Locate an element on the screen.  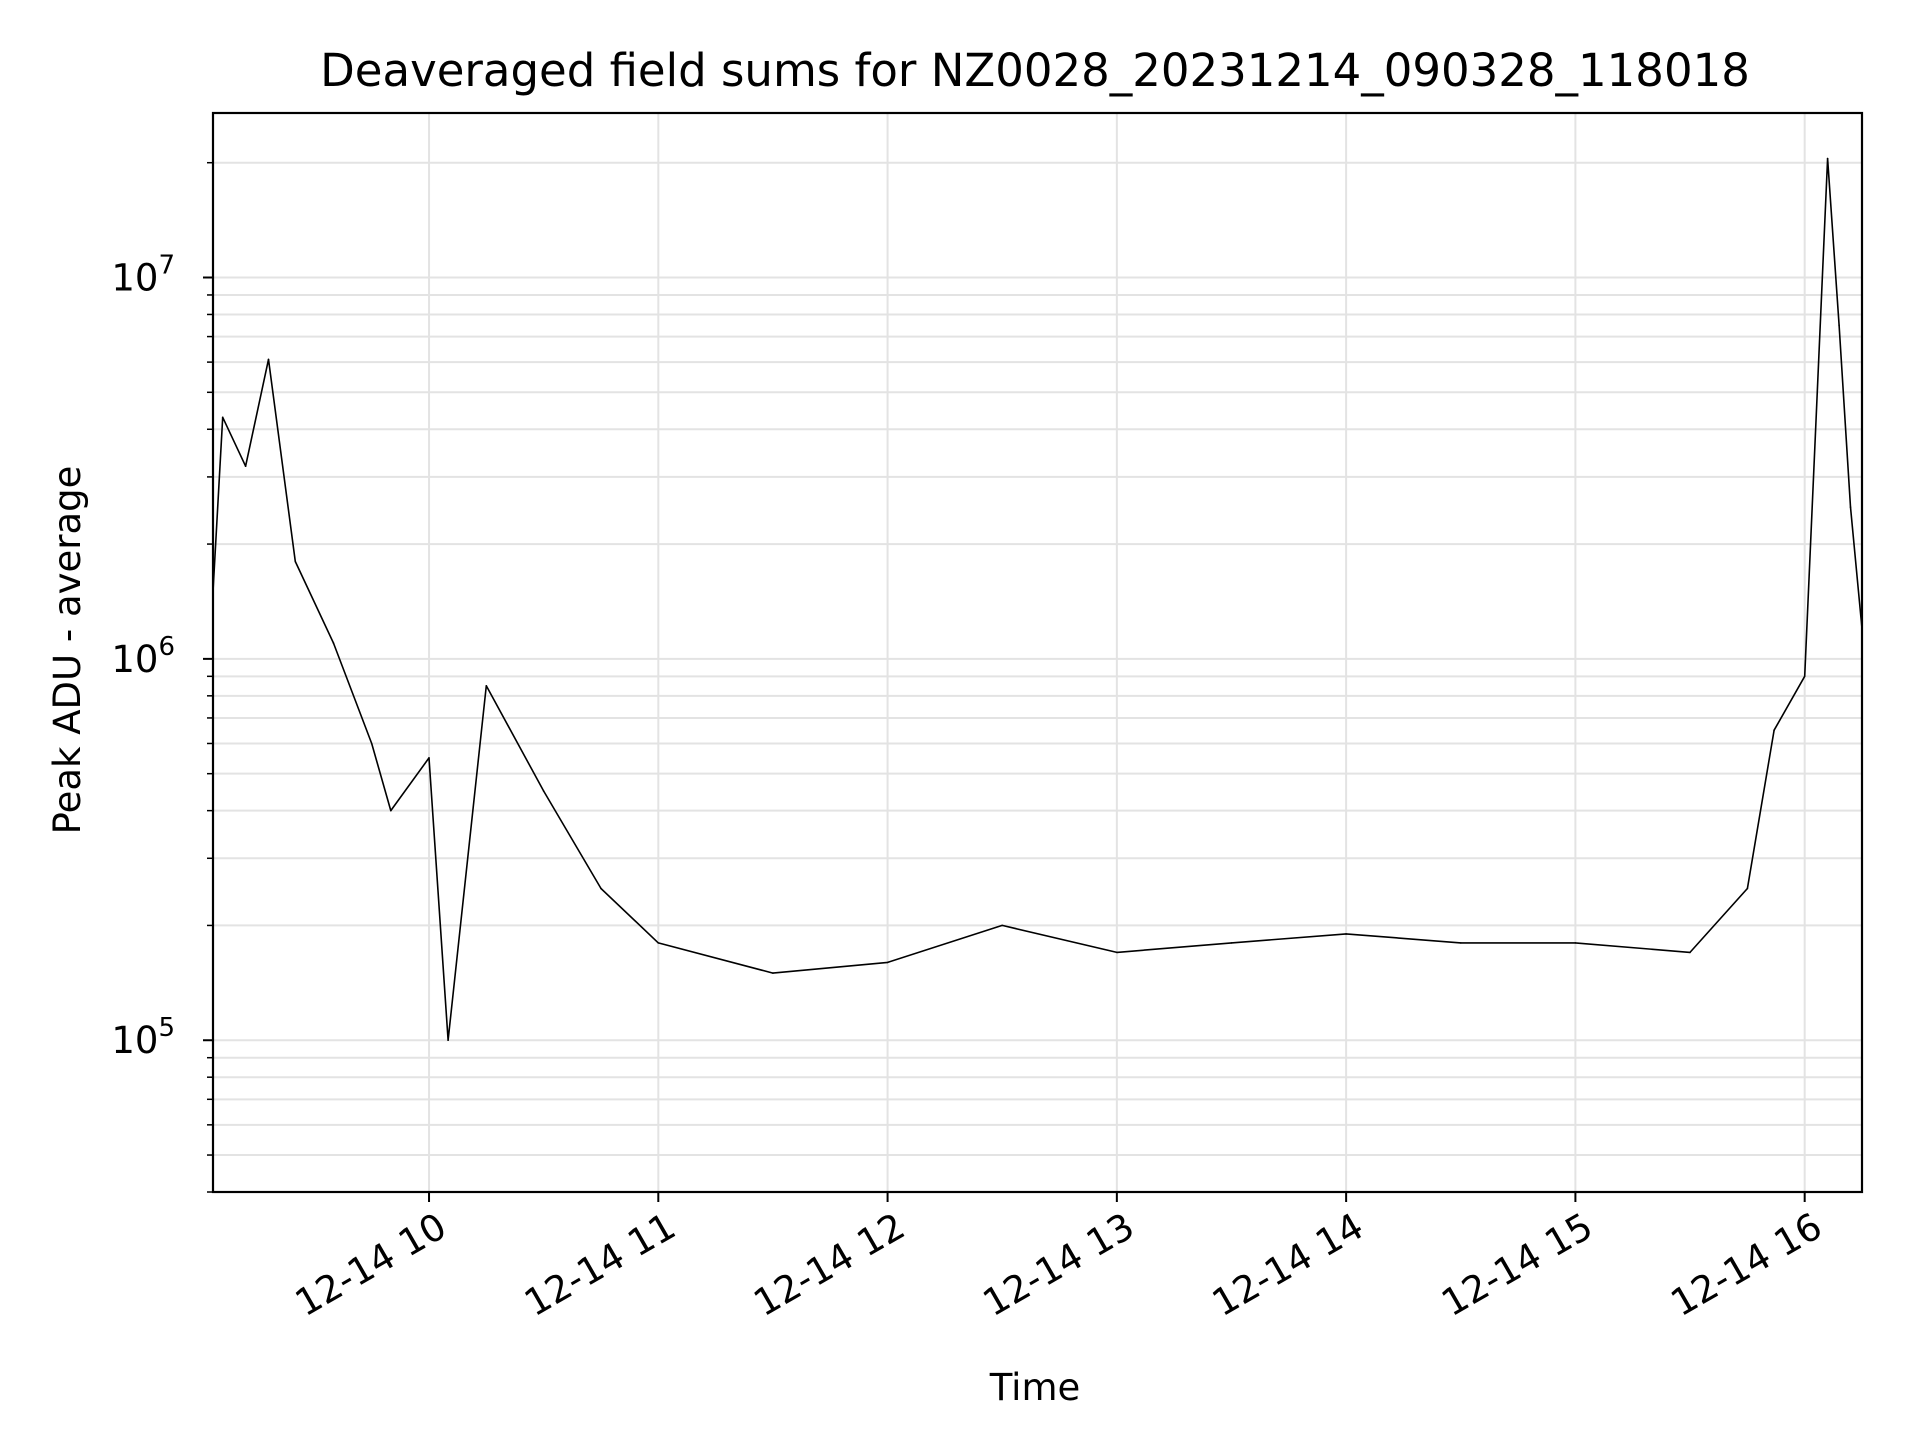
x-axis-label: Time is located at coordinates (1035, 1387).